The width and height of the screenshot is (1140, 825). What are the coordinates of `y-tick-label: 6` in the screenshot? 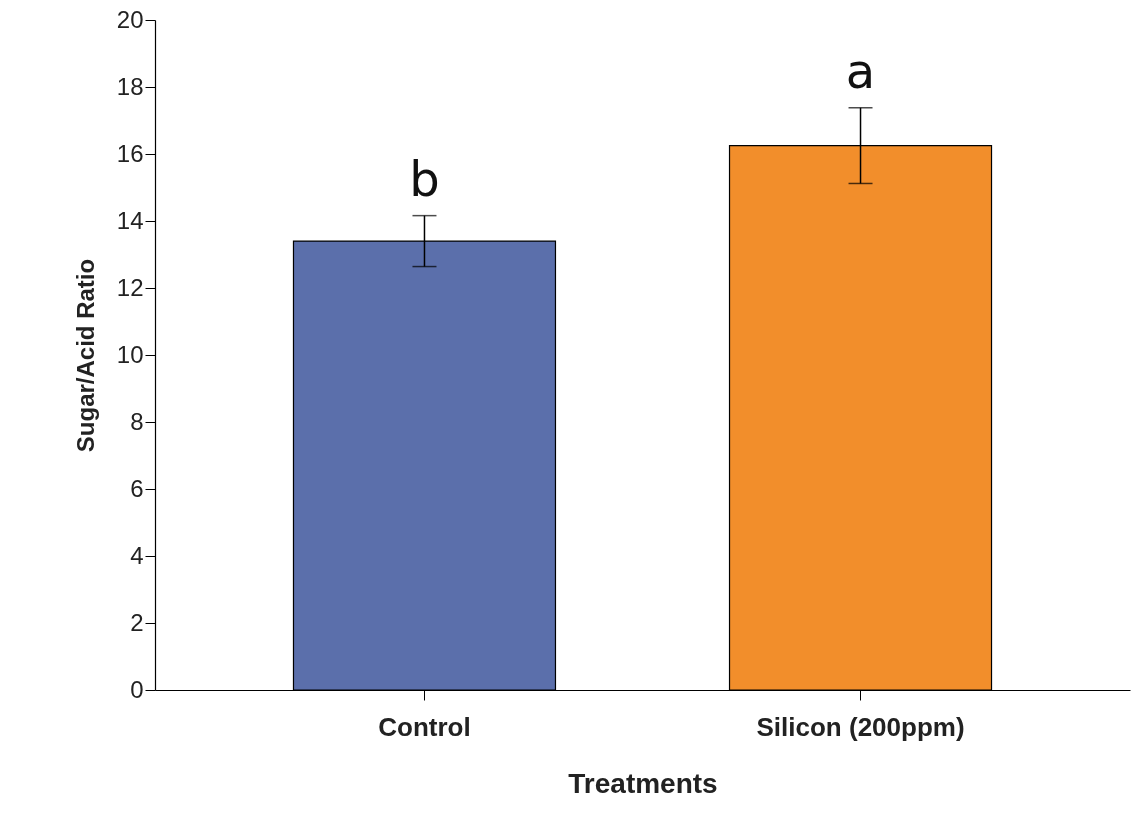 It's located at (137, 488).